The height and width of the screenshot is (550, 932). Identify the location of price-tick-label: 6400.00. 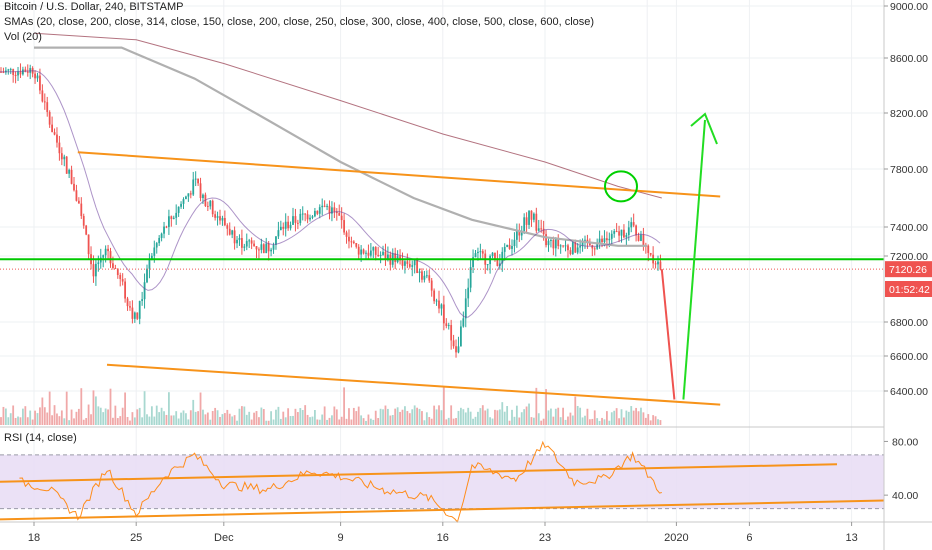
(909, 392).